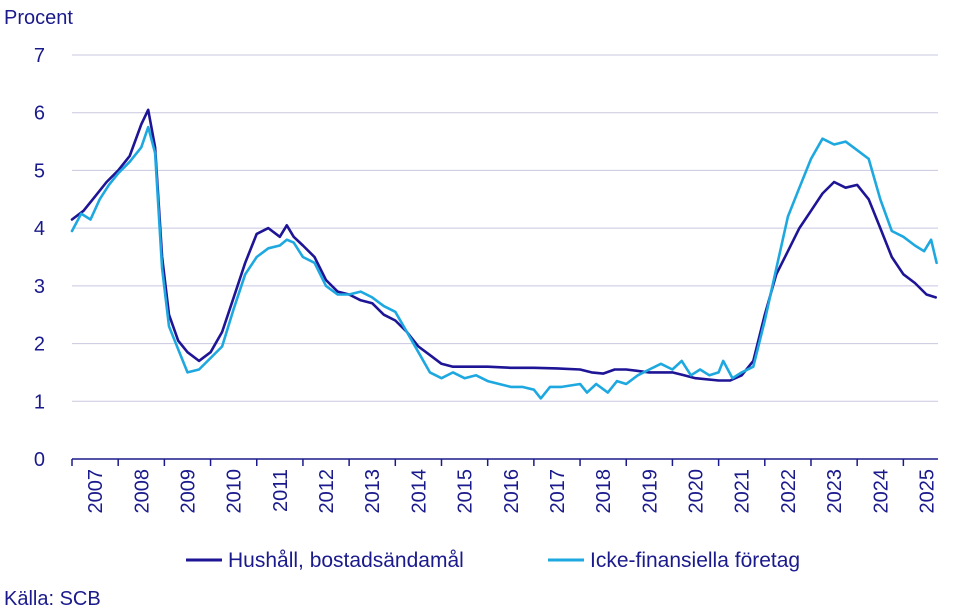  Describe the element at coordinates (39, 56) in the screenshot. I see `y-tick-label-7: 7` at that location.